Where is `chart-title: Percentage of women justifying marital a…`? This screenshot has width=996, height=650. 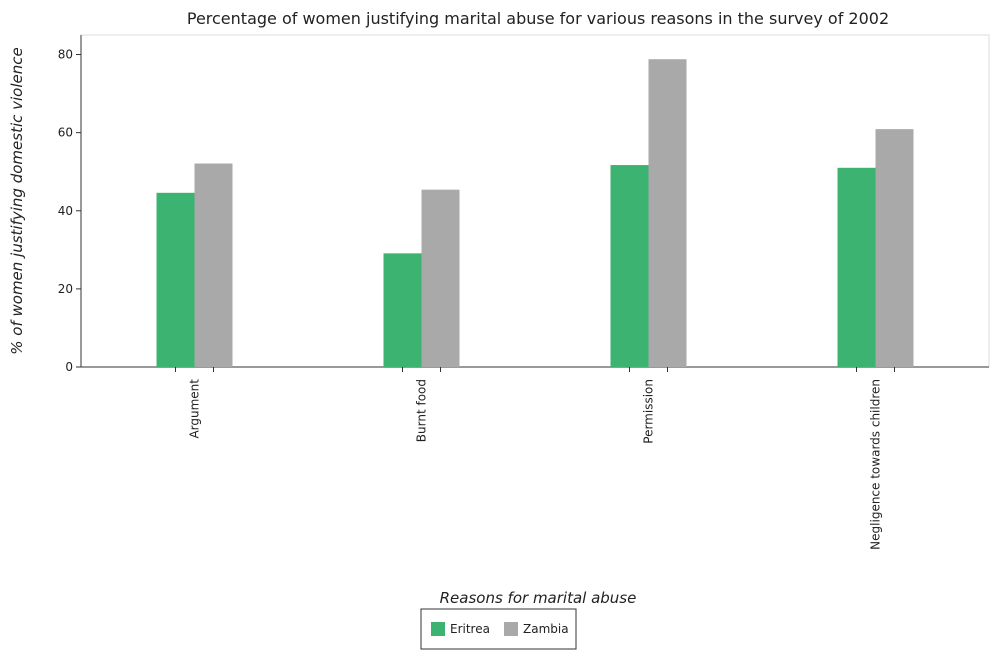 chart-title: Percentage of women justifying marital a… is located at coordinates (538, 18).